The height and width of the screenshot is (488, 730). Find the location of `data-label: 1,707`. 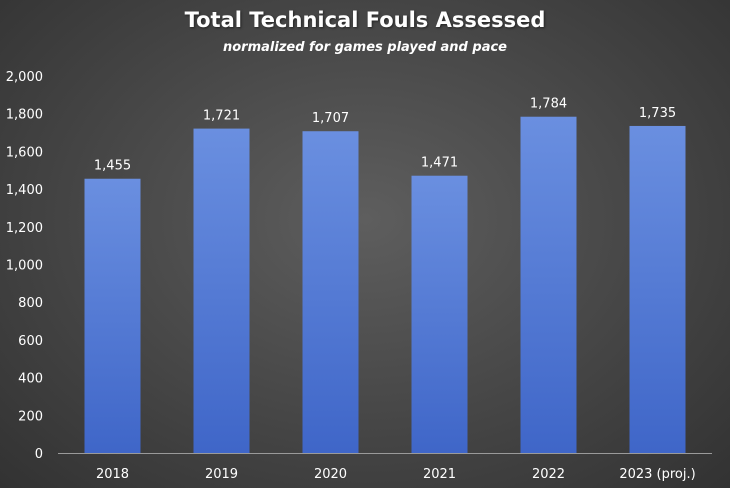

data-label: 1,707 is located at coordinates (330, 118).